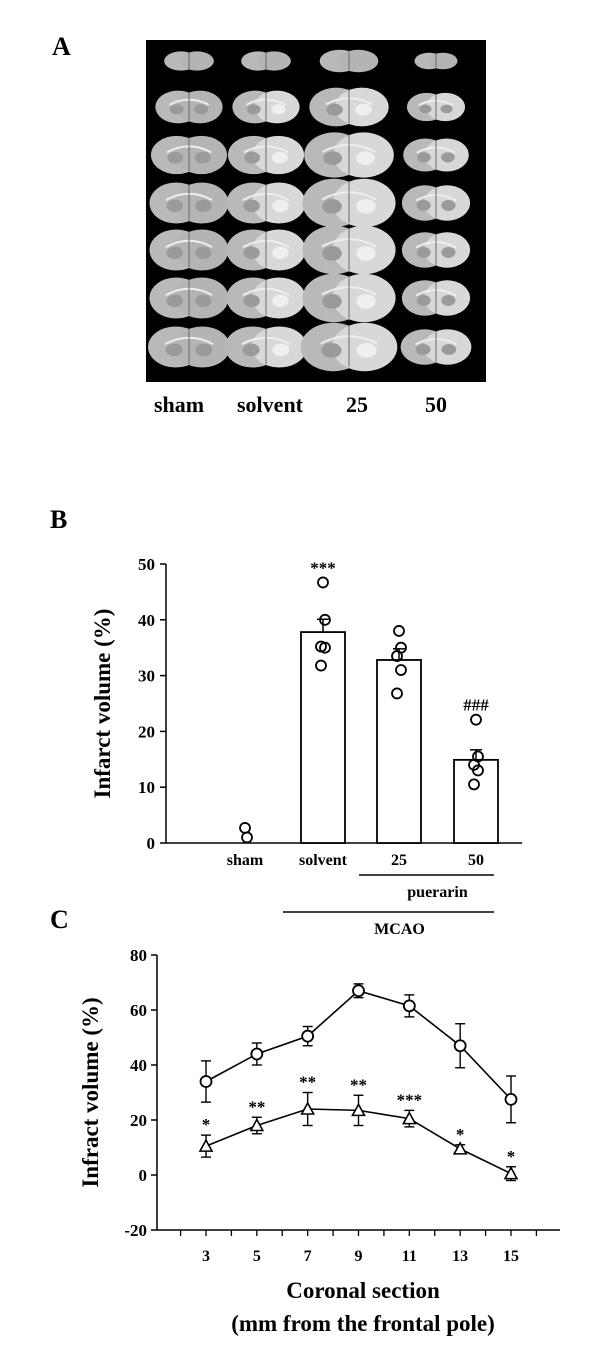  Describe the element at coordinates (399, 860) in the screenshot. I see `category-label: 25` at that location.